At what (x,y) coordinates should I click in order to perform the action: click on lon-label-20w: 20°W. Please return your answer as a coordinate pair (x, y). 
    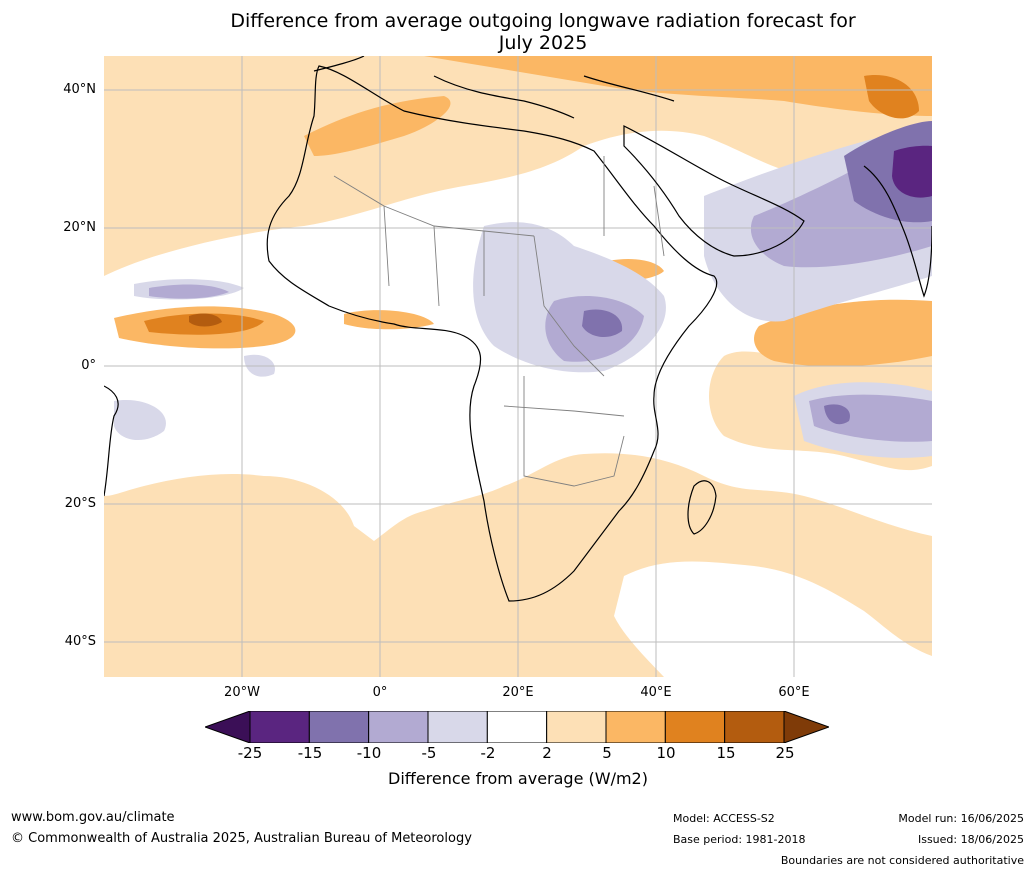
    Looking at the image, I should click on (242, 692).